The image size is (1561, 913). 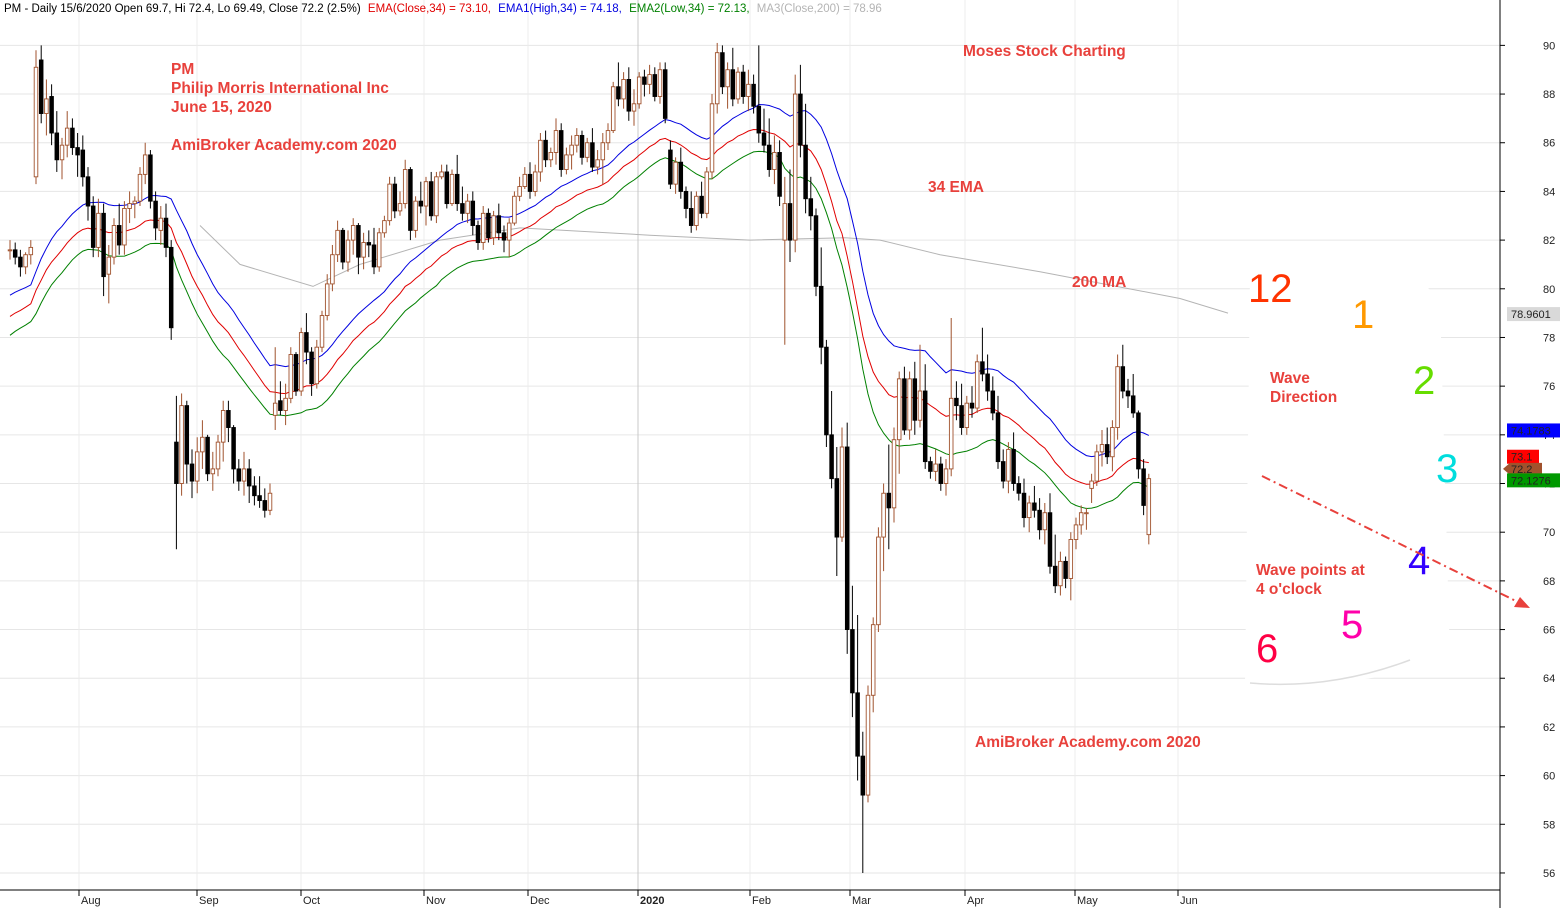 I want to click on x-tick-label: Dec, so click(x=540, y=901).